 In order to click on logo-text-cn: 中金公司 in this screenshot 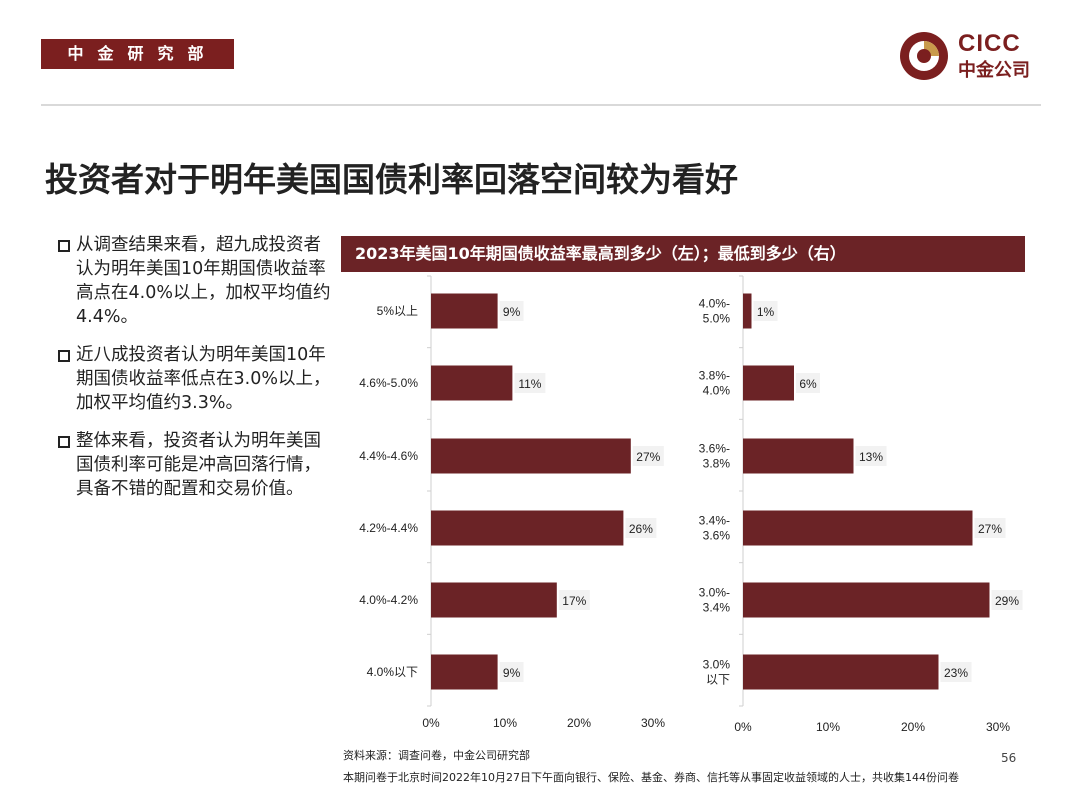, I will do `click(994, 70)`.